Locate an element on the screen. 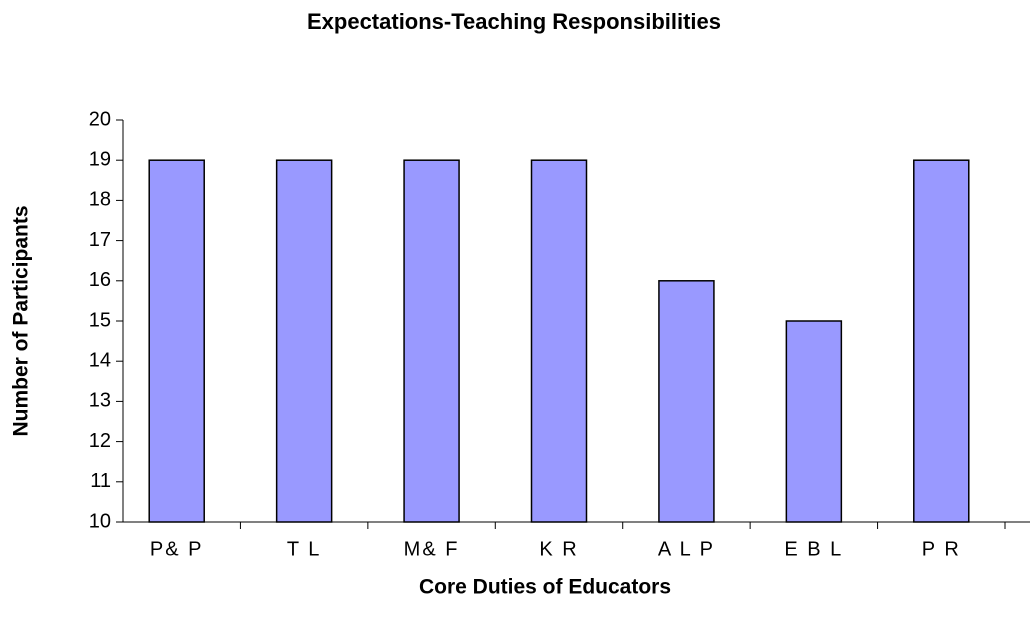 This screenshot has height=629, width=1030. y-tick-label: 15 is located at coordinates (100, 320).